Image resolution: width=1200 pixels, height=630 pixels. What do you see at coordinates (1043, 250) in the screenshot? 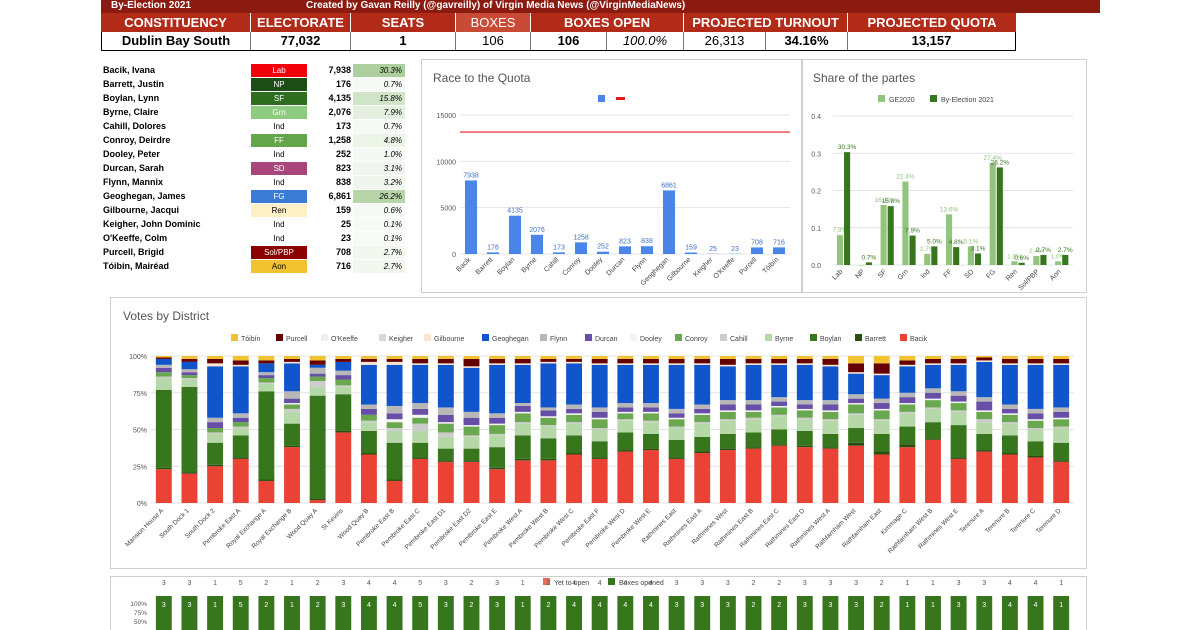
I see `share-data-label: 2.7%` at bounding box center [1043, 250].